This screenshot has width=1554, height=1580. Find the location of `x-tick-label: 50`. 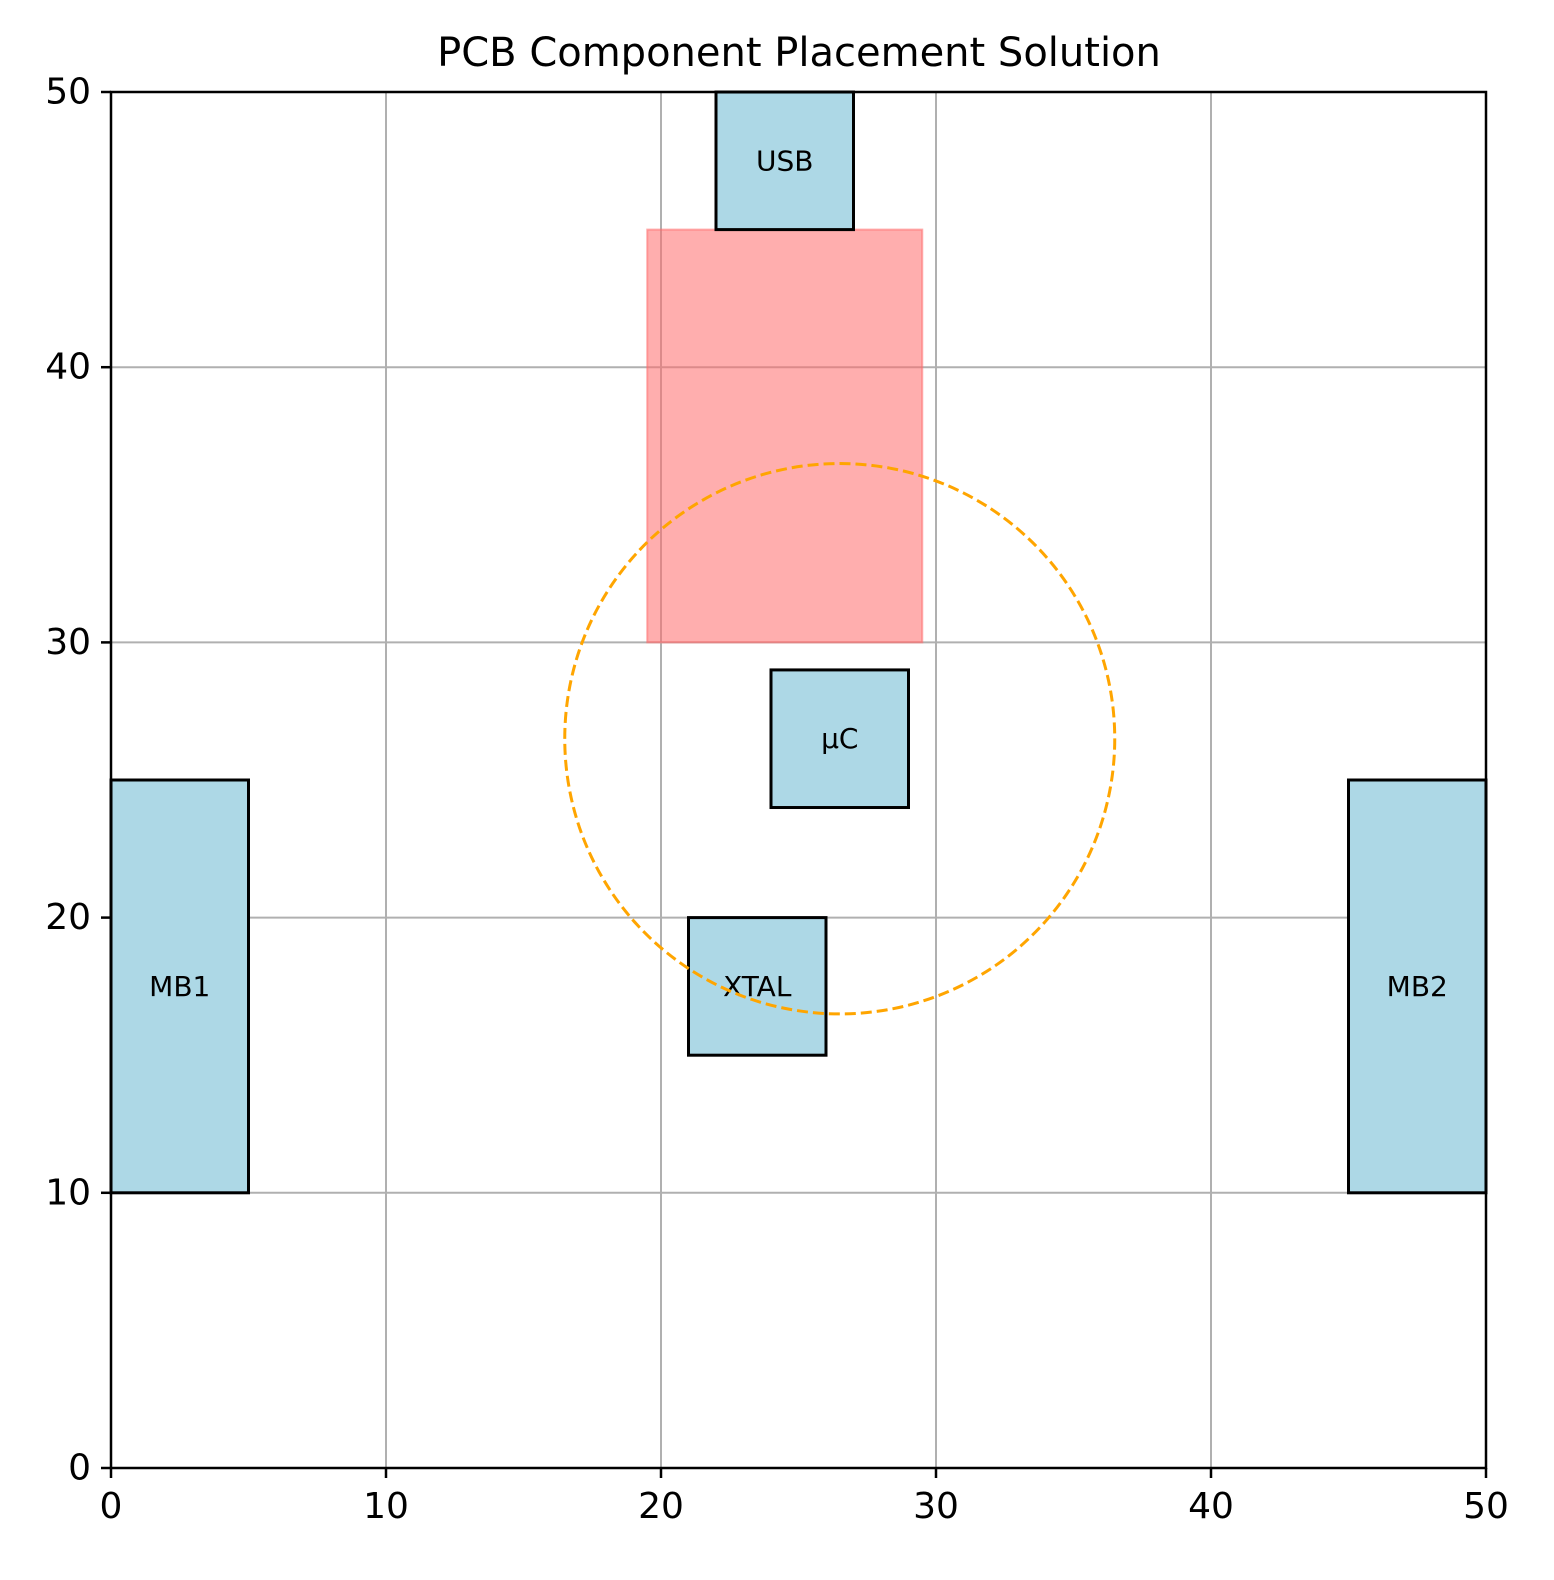

x-tick-label: 50 is located at coordinates (1486, 1506).